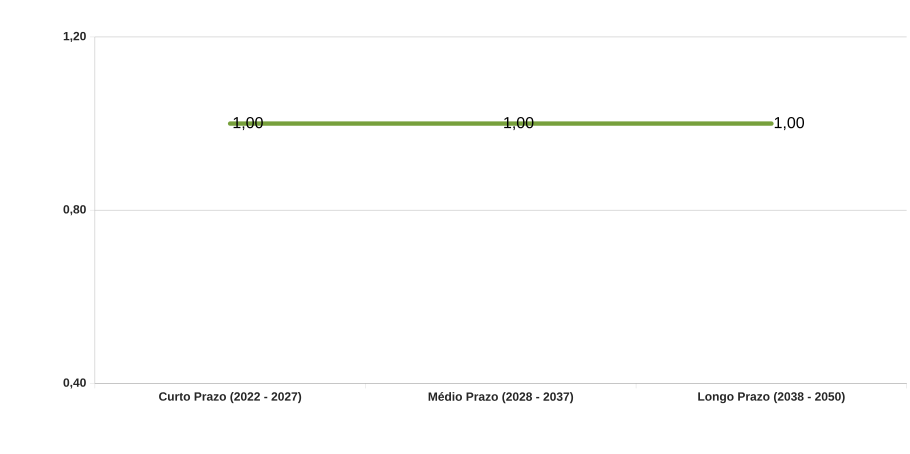 The width and height of the screenshot is (910, 454). Describe the element at coordinates (74, 210) in the screenshot. I see `y-tick-label: 0,80` at that location.